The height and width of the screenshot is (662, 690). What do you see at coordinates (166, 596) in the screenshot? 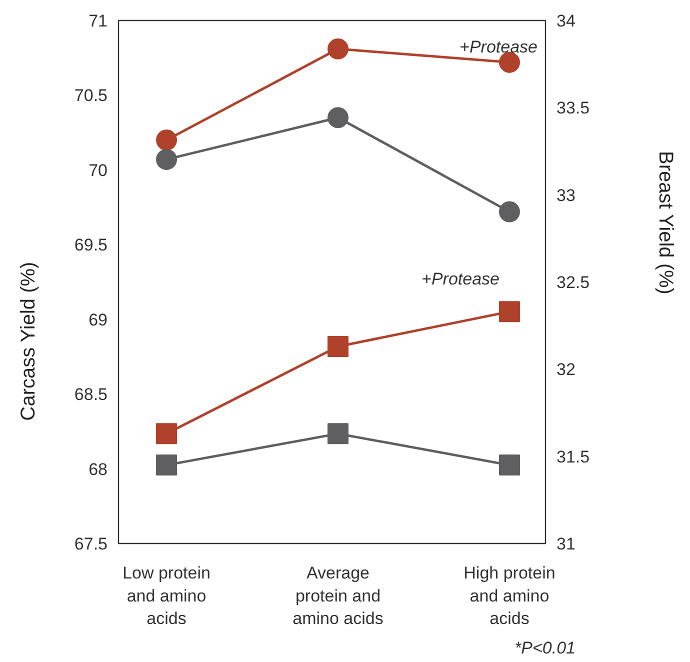
I see `x-tick-label: Low protein and amino acids` at bounding box center [166, 596].